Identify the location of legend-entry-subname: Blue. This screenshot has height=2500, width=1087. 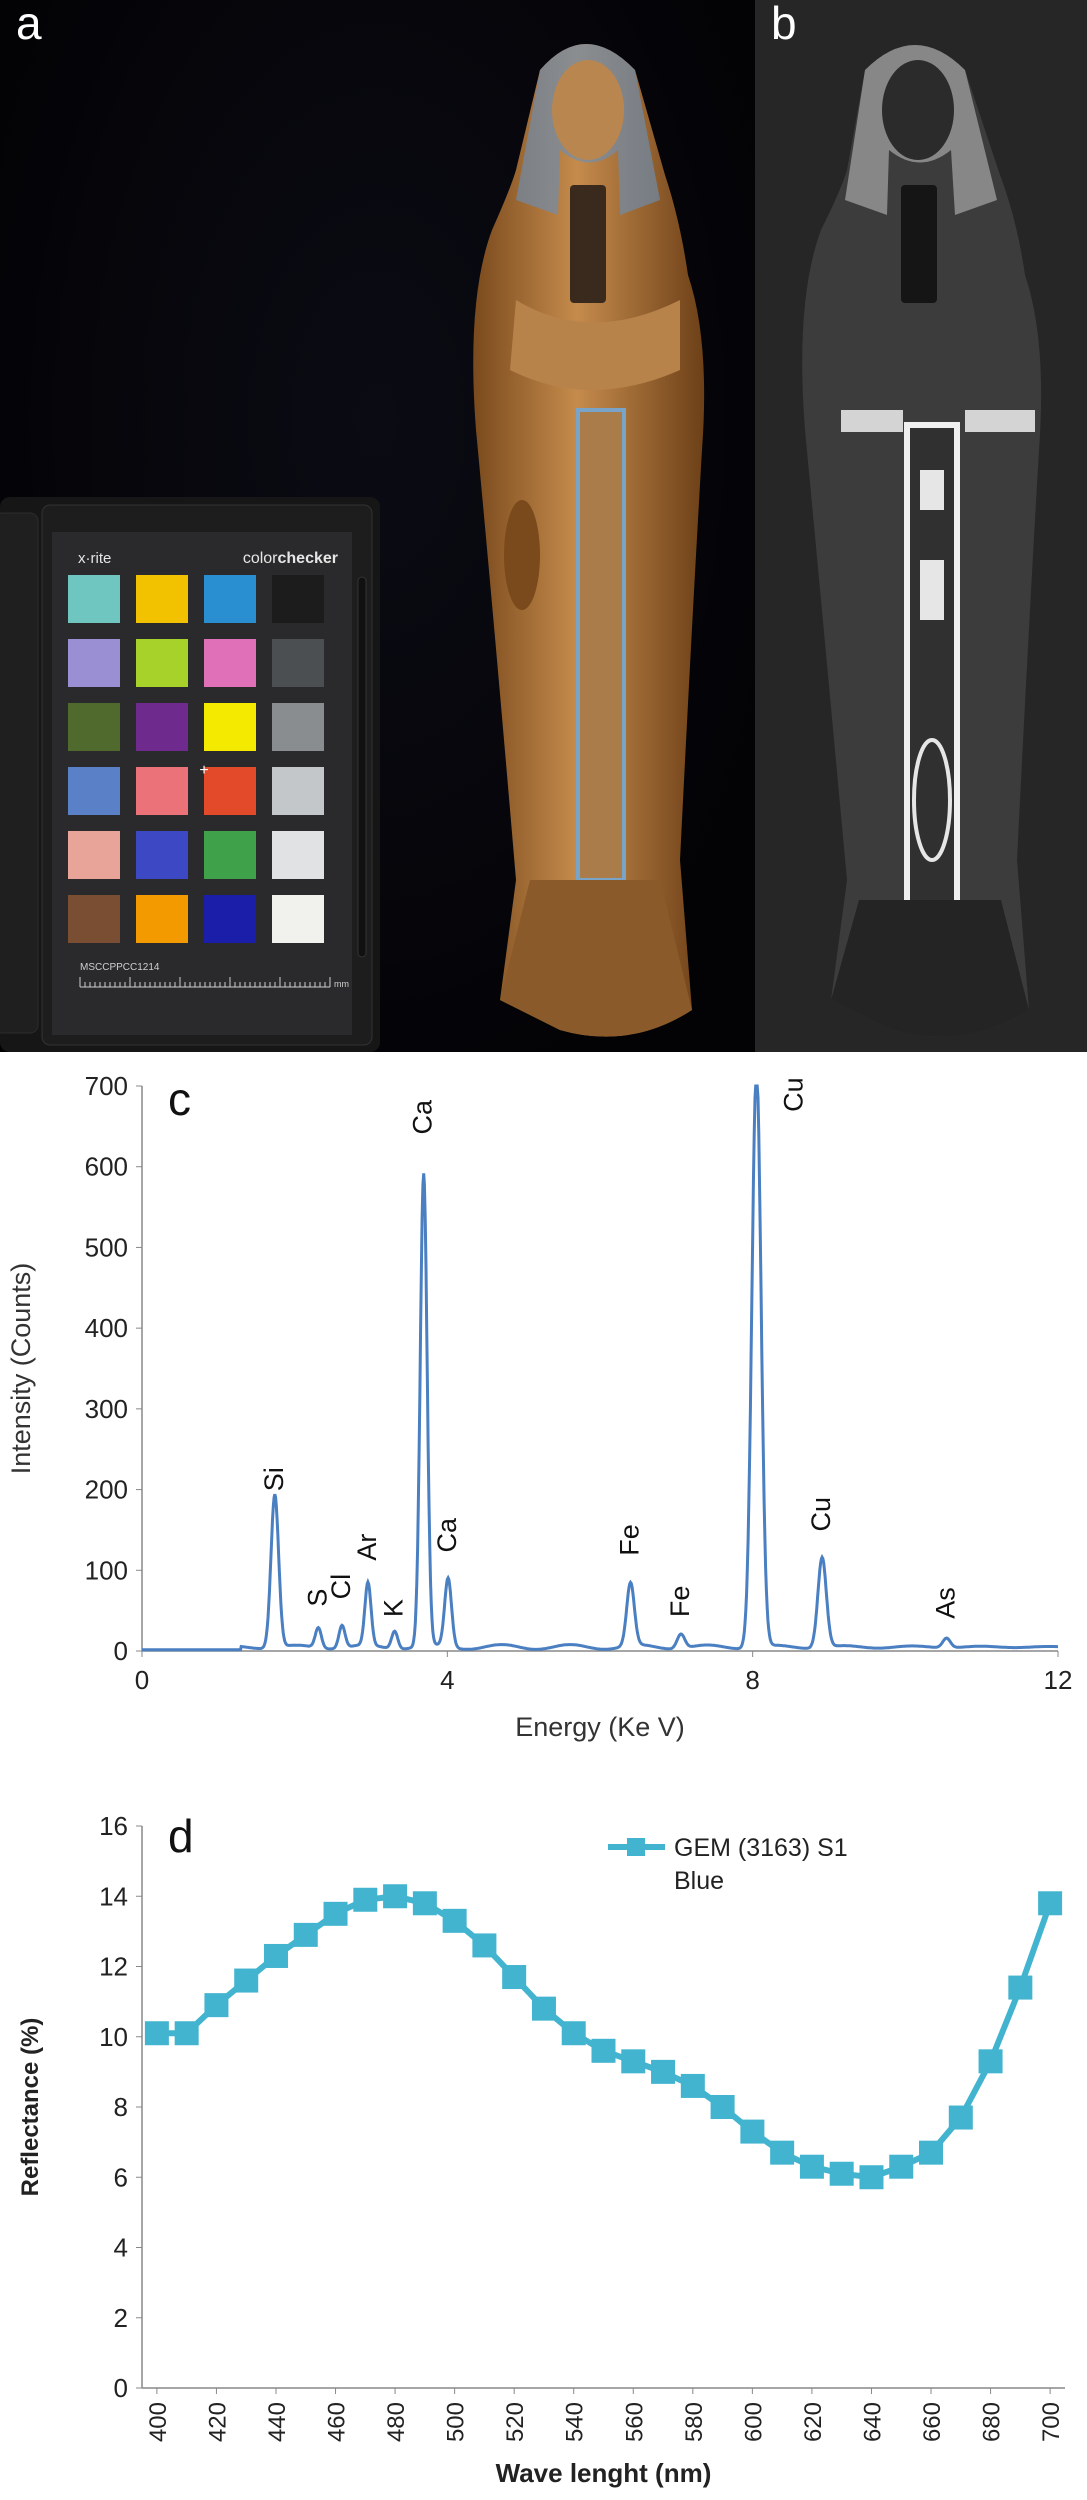
(699, 1881).